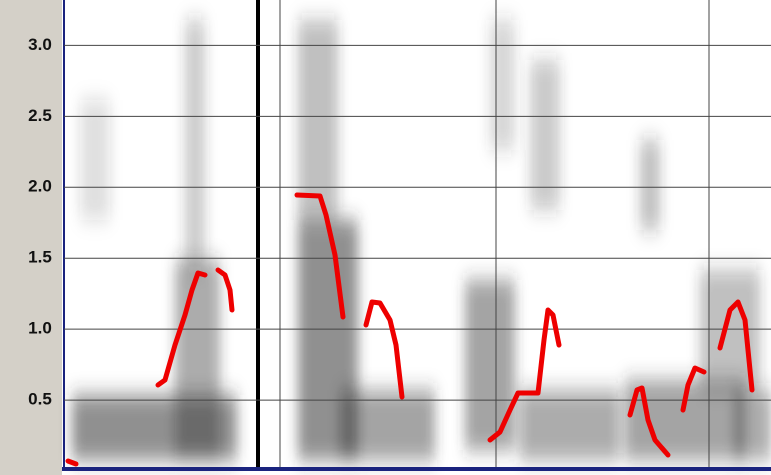 This screenshot has height=475, width=771. What do you see at coordinates (31, 237) in the screenshot?
I see `axis-panel` at bounding box center [31, 237].